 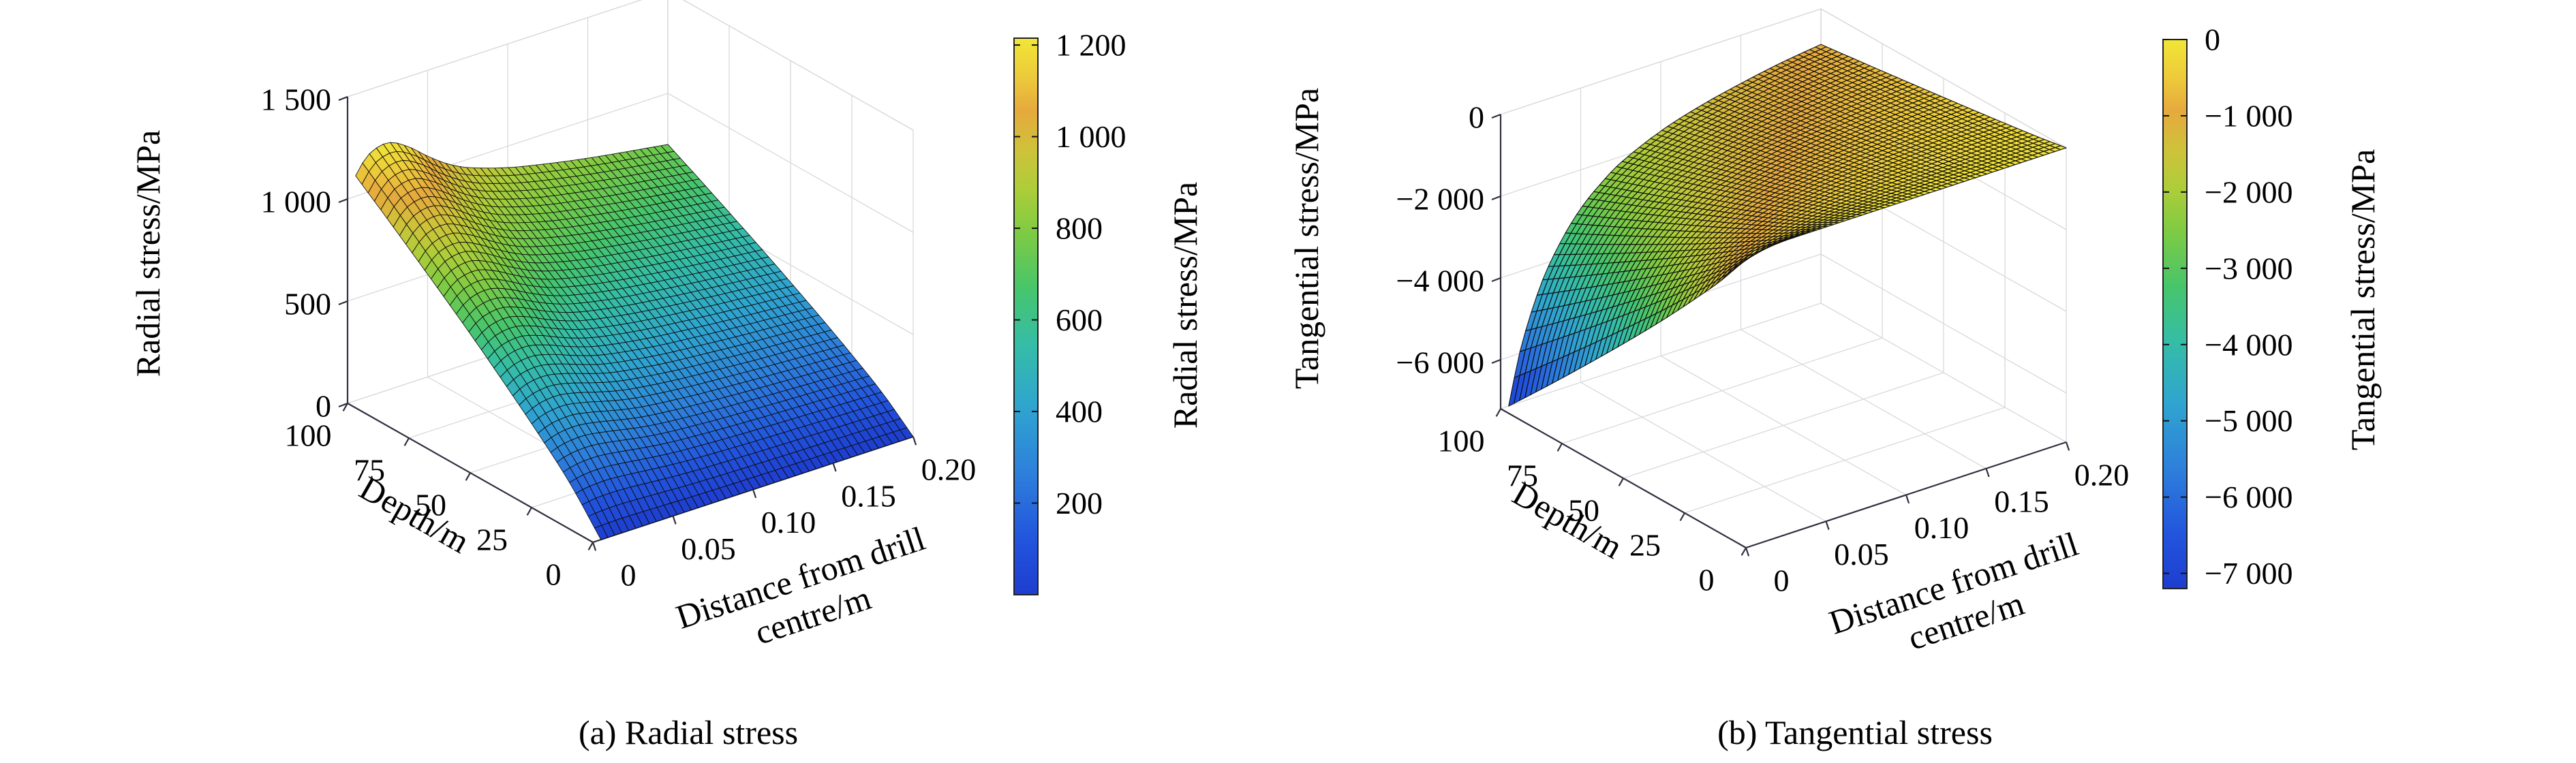 I want to click on colorbar-tick-label: −1 000, so click(x=2249, y=115).